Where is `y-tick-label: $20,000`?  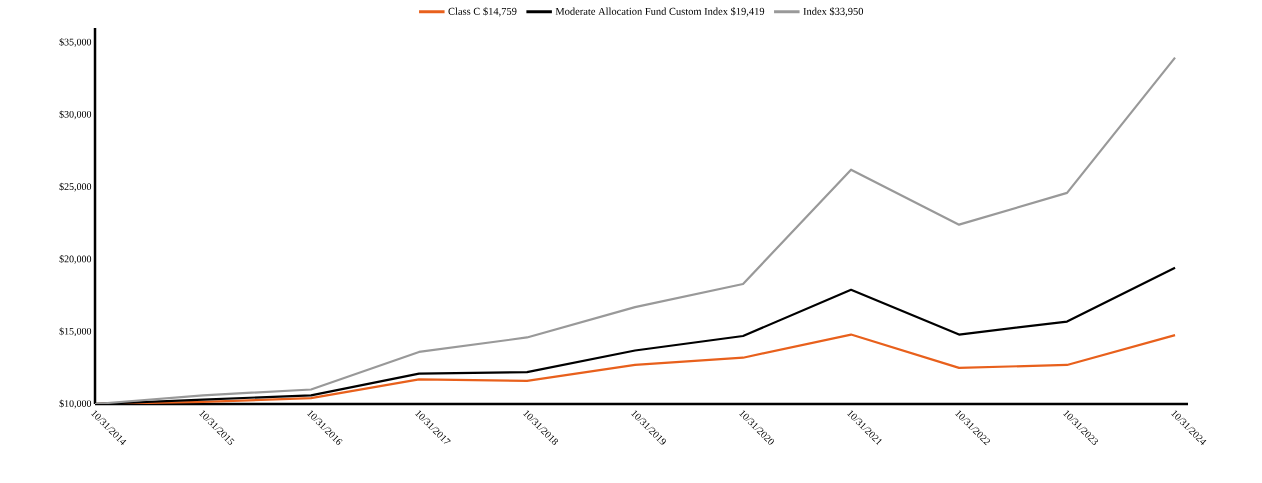 y-tick-label: $20,000 is located at coordinates (75, 259).